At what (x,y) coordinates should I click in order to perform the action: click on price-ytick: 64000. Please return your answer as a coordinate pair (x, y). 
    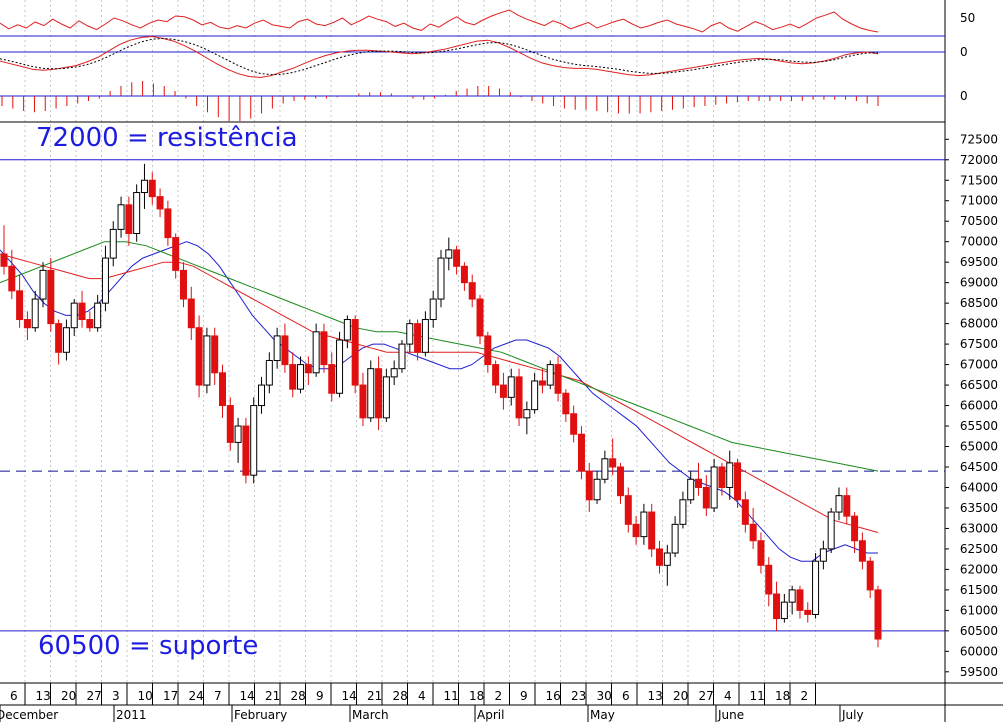
    Looking at the image, I should click on (979, 487).